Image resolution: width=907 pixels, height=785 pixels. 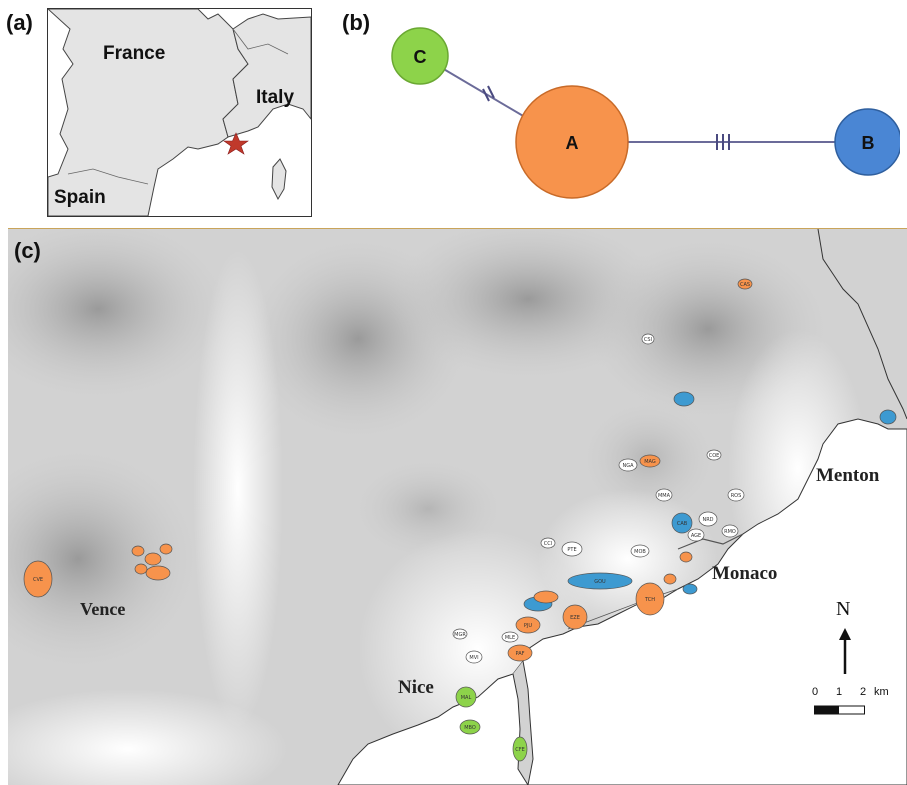 I want to click on north-label: N, so click(x=843, y=609).